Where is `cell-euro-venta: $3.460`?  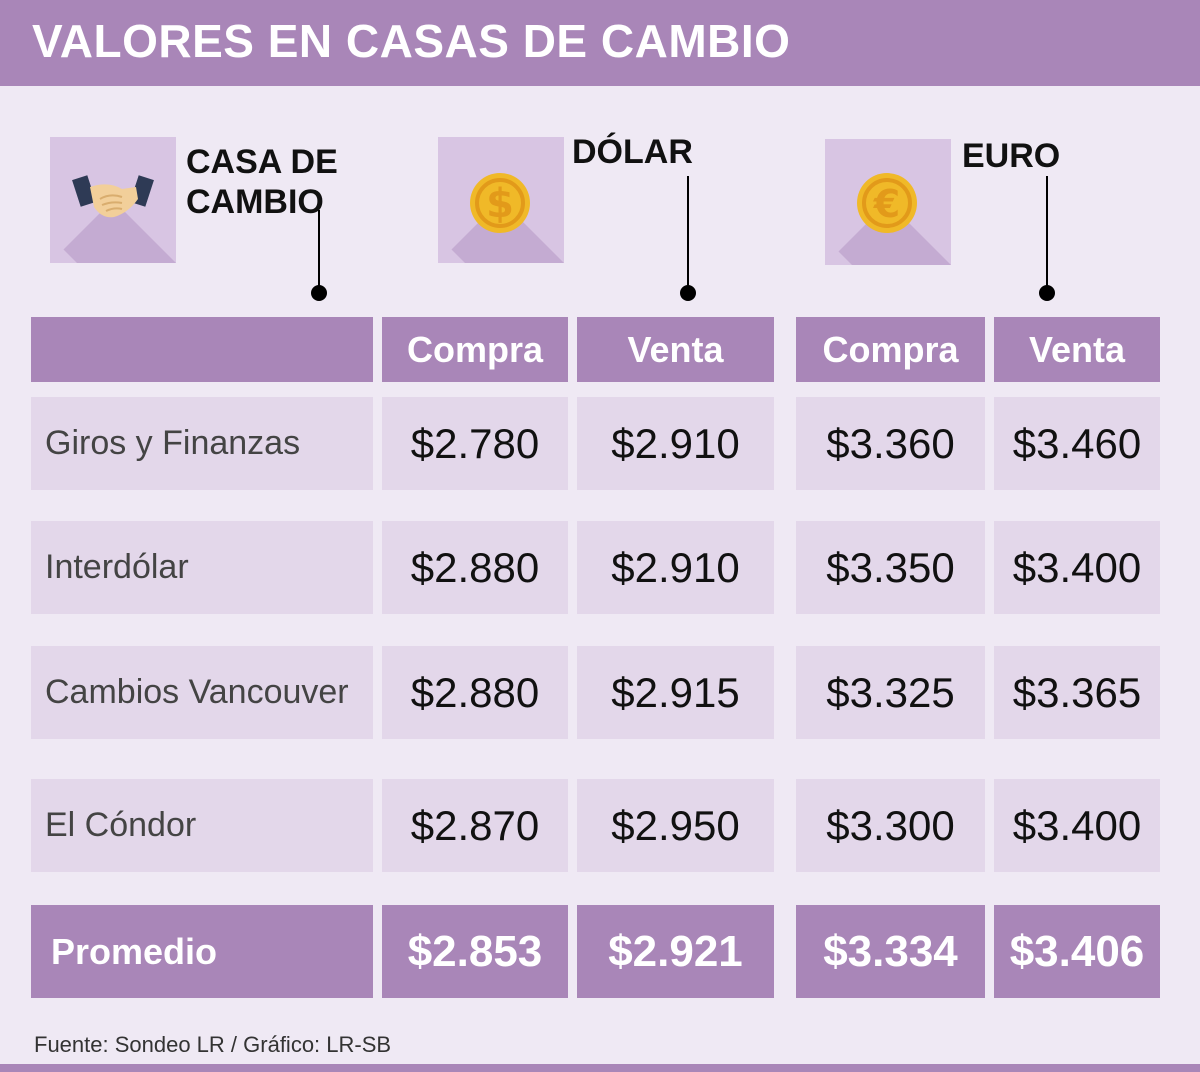 cell-euro-venta: $3.460 is located at coordinates (1077, 443).